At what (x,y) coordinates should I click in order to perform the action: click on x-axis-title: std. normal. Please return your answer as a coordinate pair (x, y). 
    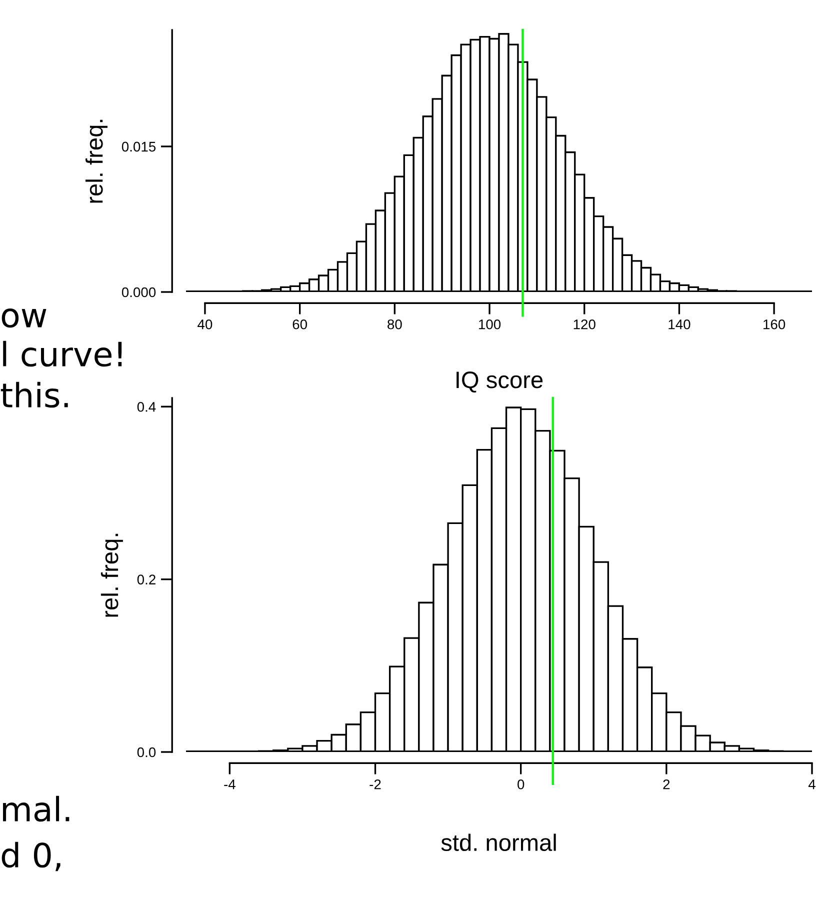
    Looking at the image, I should click on (498, 843).